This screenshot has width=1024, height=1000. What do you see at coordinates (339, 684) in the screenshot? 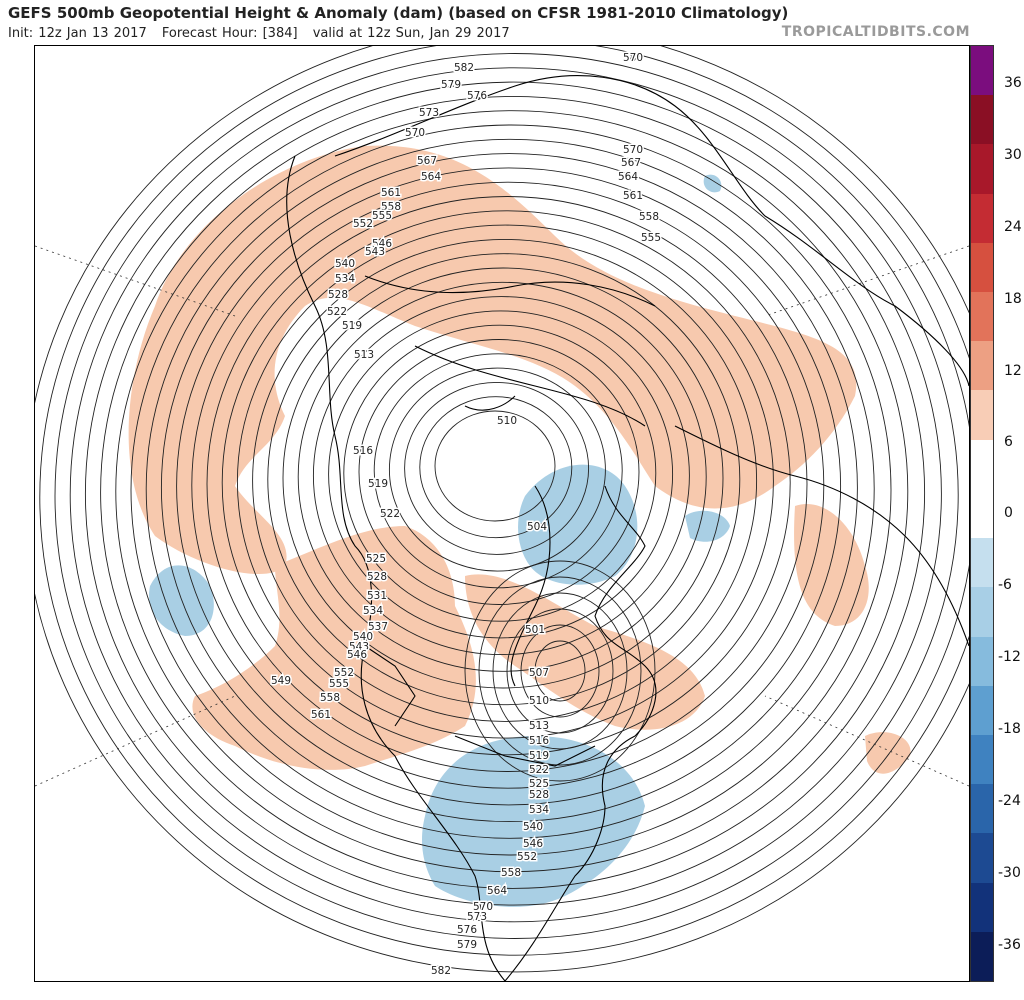
I see `contour-label: 555` at bounding box center [339, 684].